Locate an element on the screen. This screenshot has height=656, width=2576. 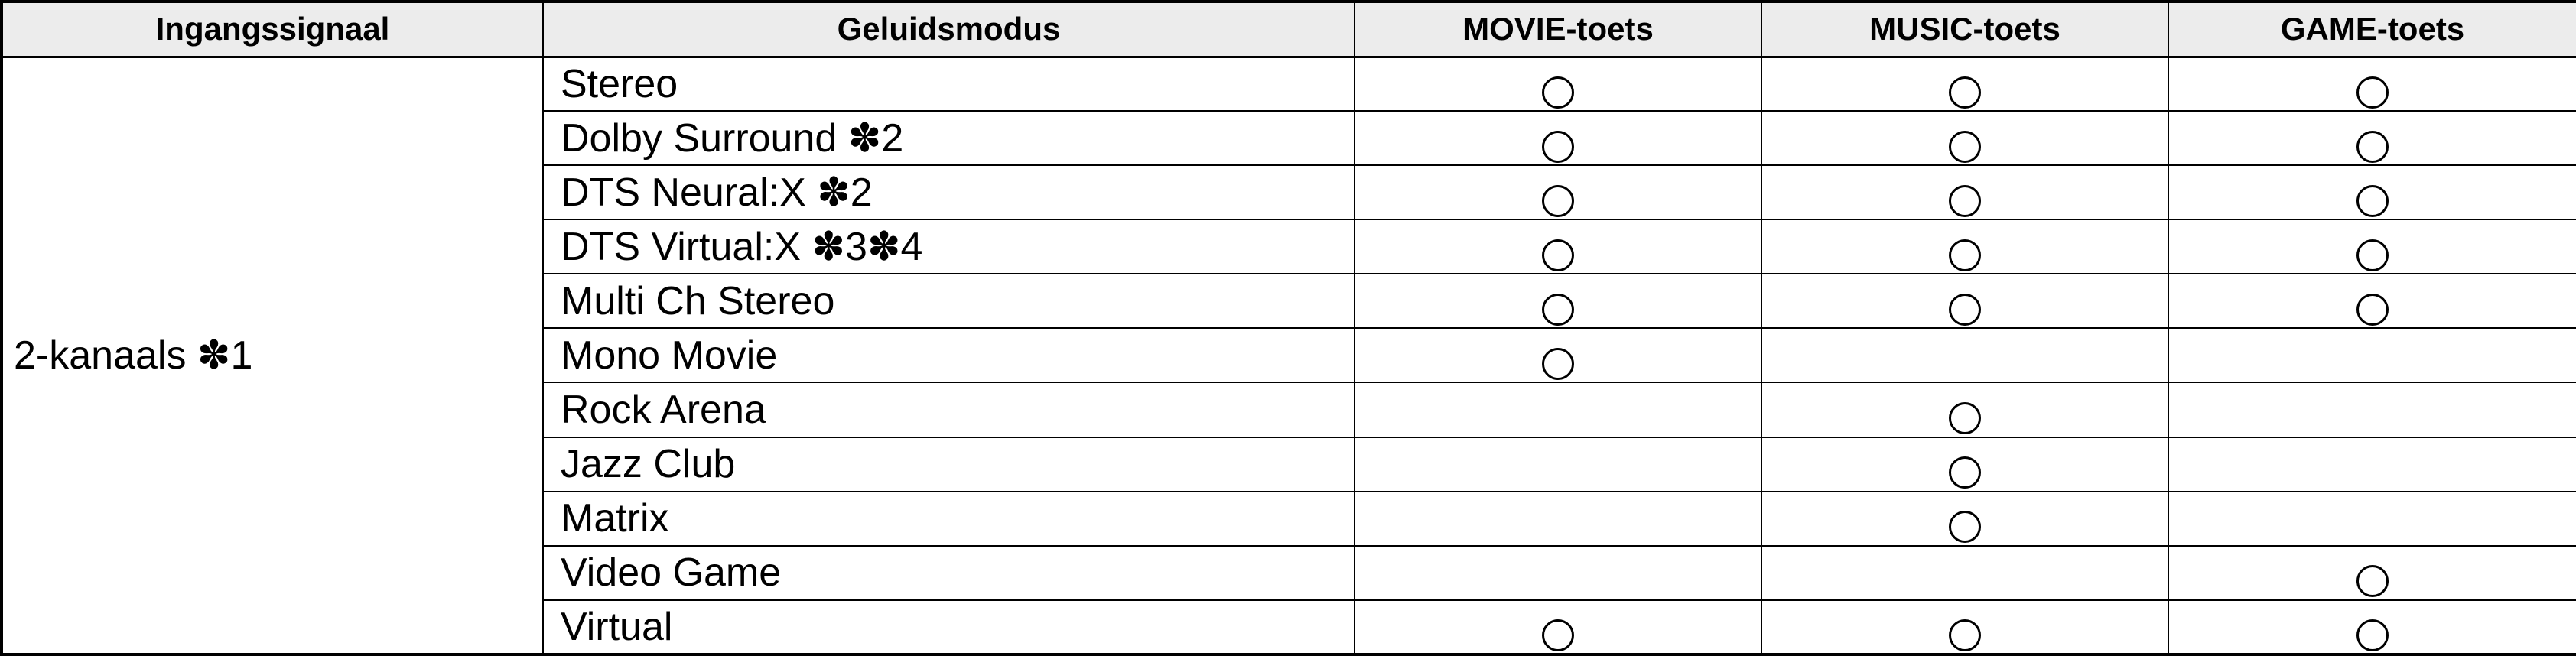
table-row: Rock Arena ○ is located at coordinates (1289, 410).